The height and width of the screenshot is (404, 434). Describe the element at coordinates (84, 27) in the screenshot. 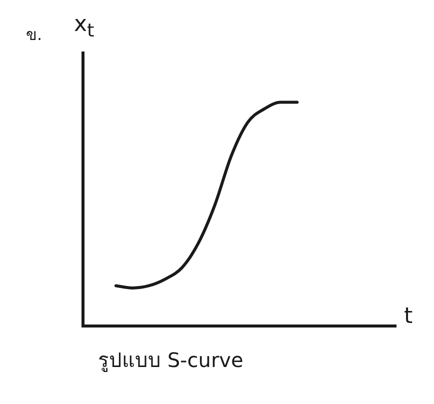

I see `y-axis-title: x$_{t}$` at that location.